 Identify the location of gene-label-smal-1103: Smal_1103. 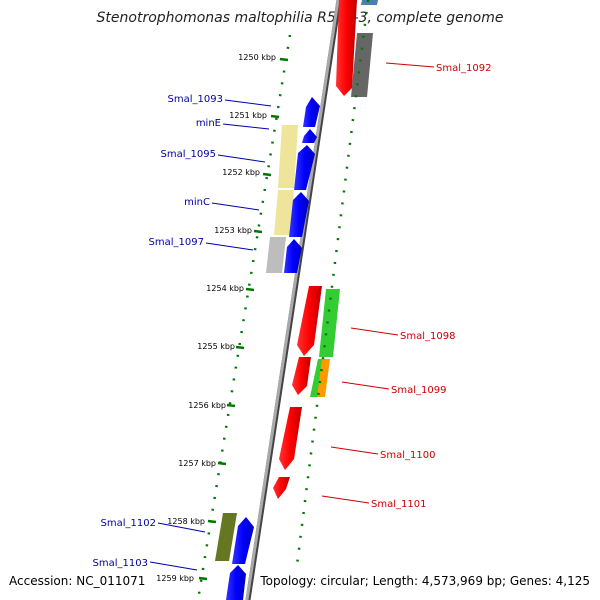
(120, 563).